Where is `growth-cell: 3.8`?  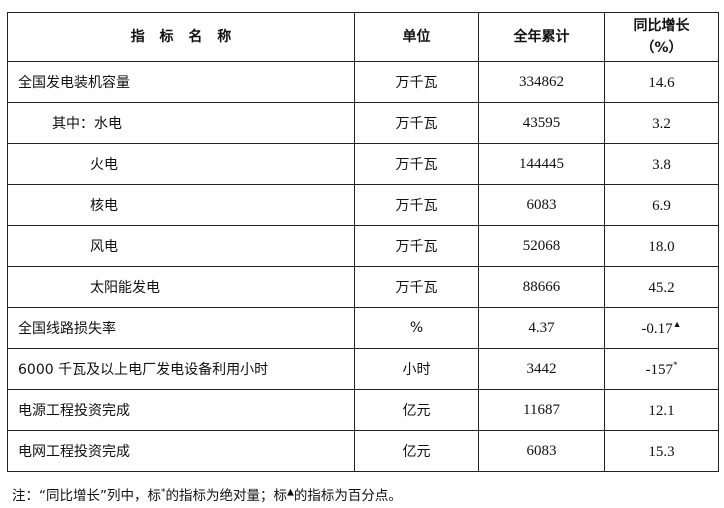 growth-cell: 3.8 is located at coordinates (661, 164).